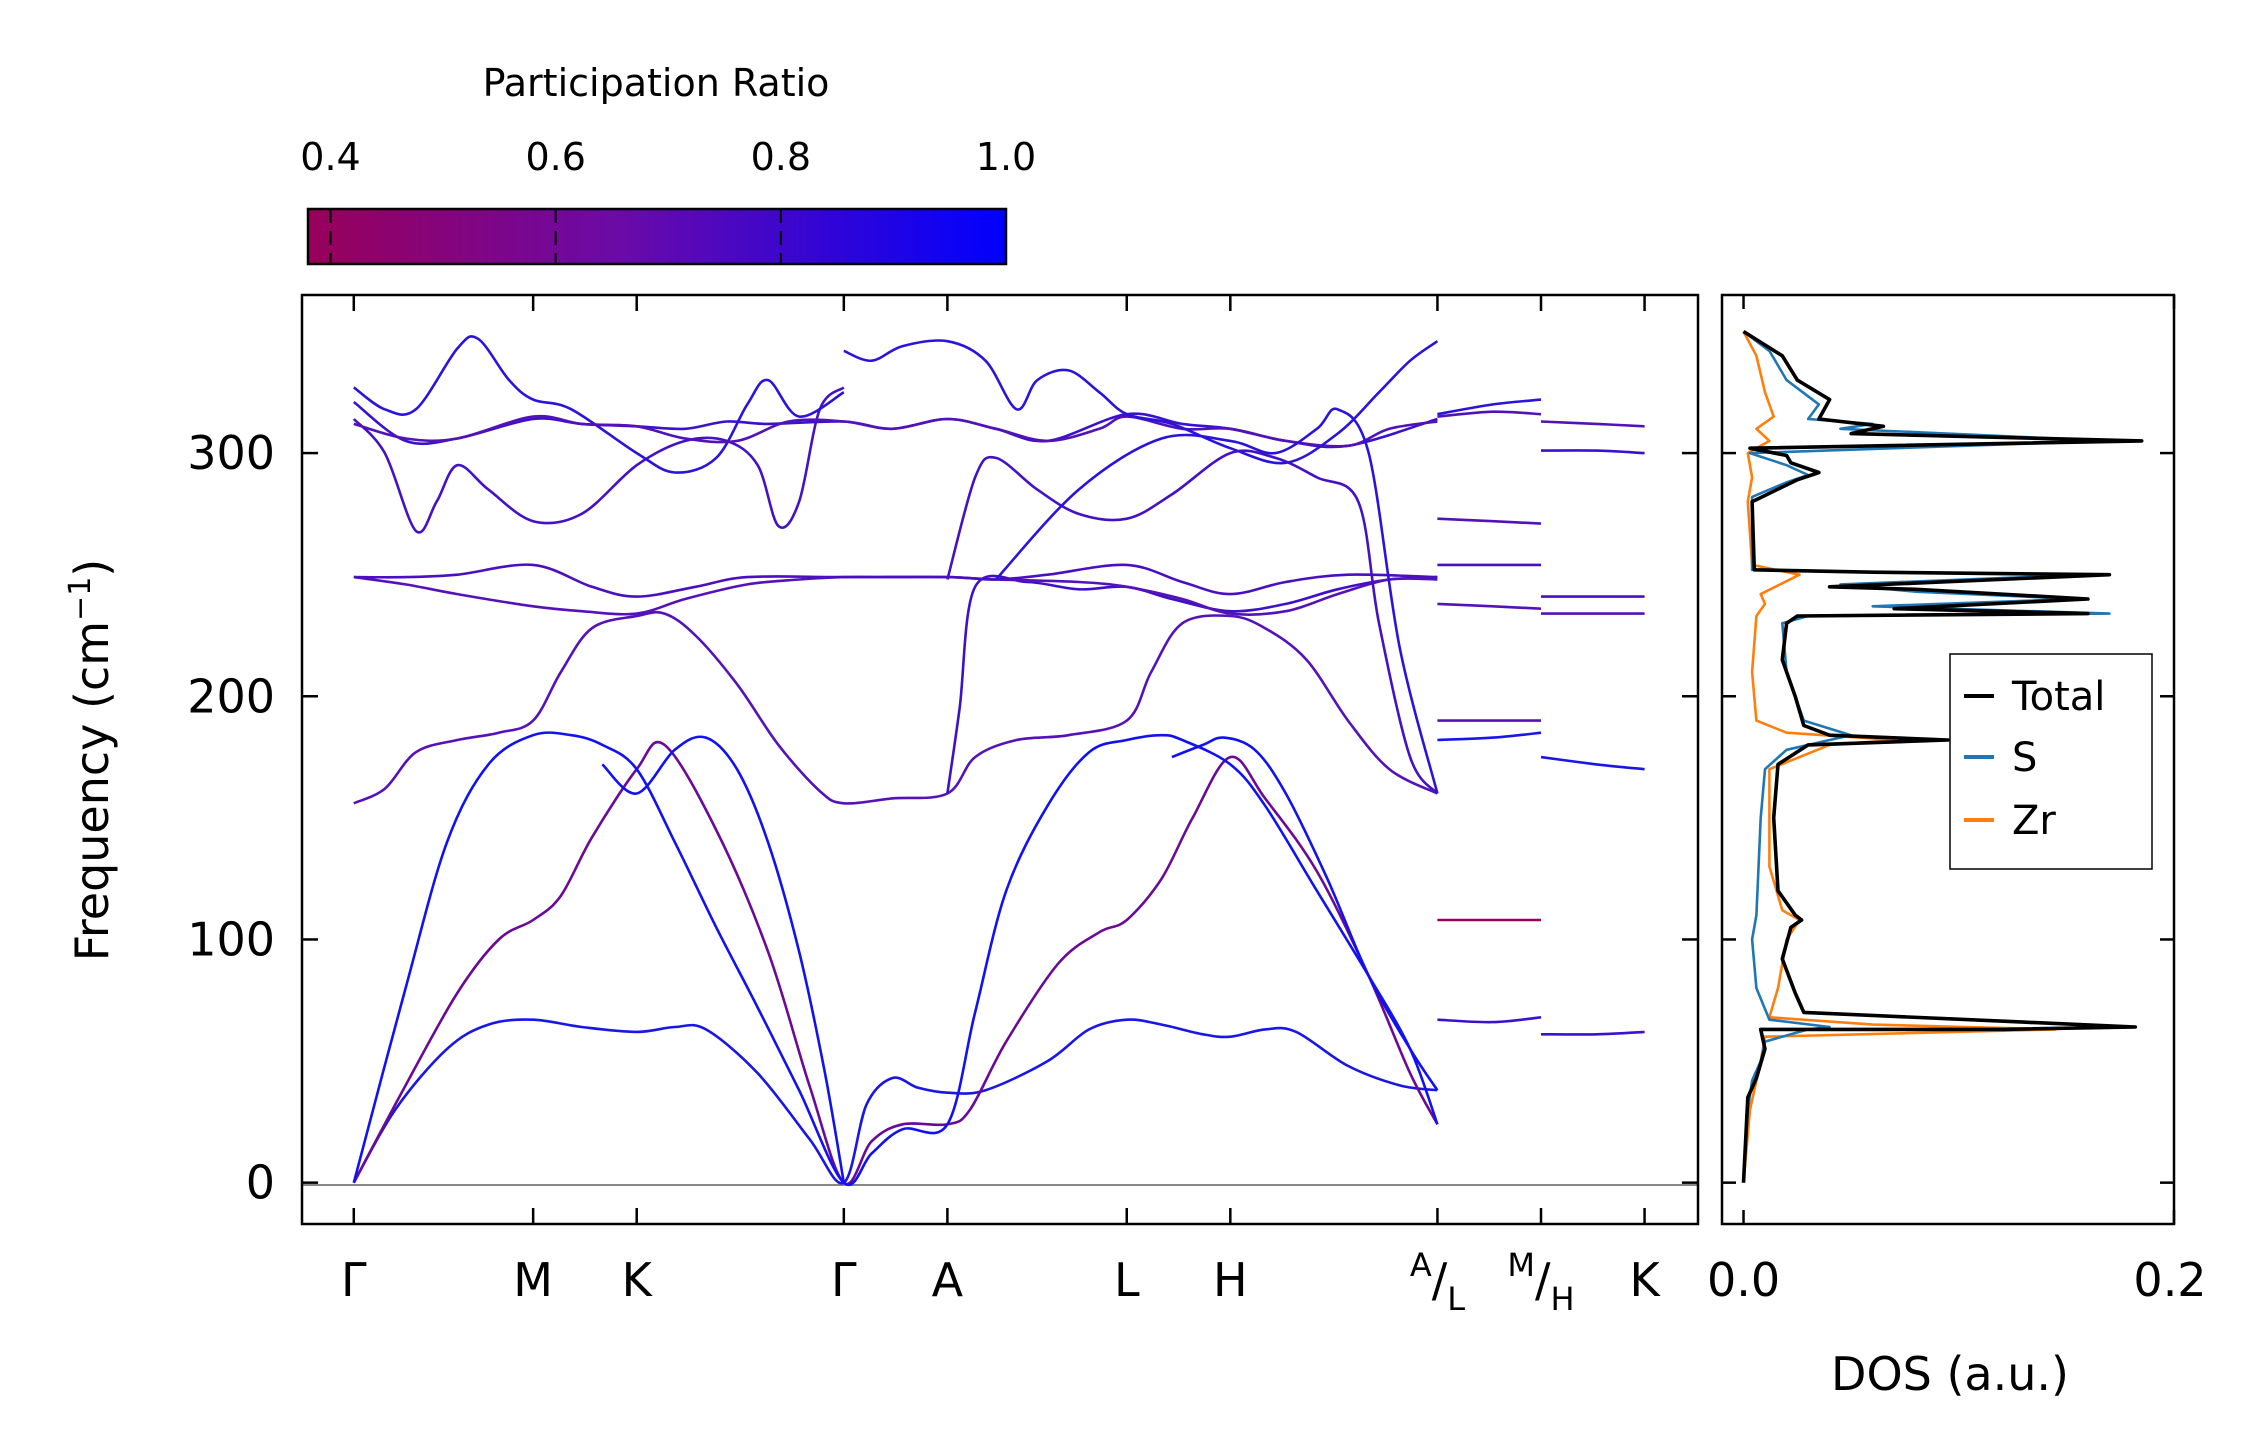  What do you see at coordinates (92, 568) in the screenshot?
I see `y-axis-title-tail: )` at bounding box center [92, 568].